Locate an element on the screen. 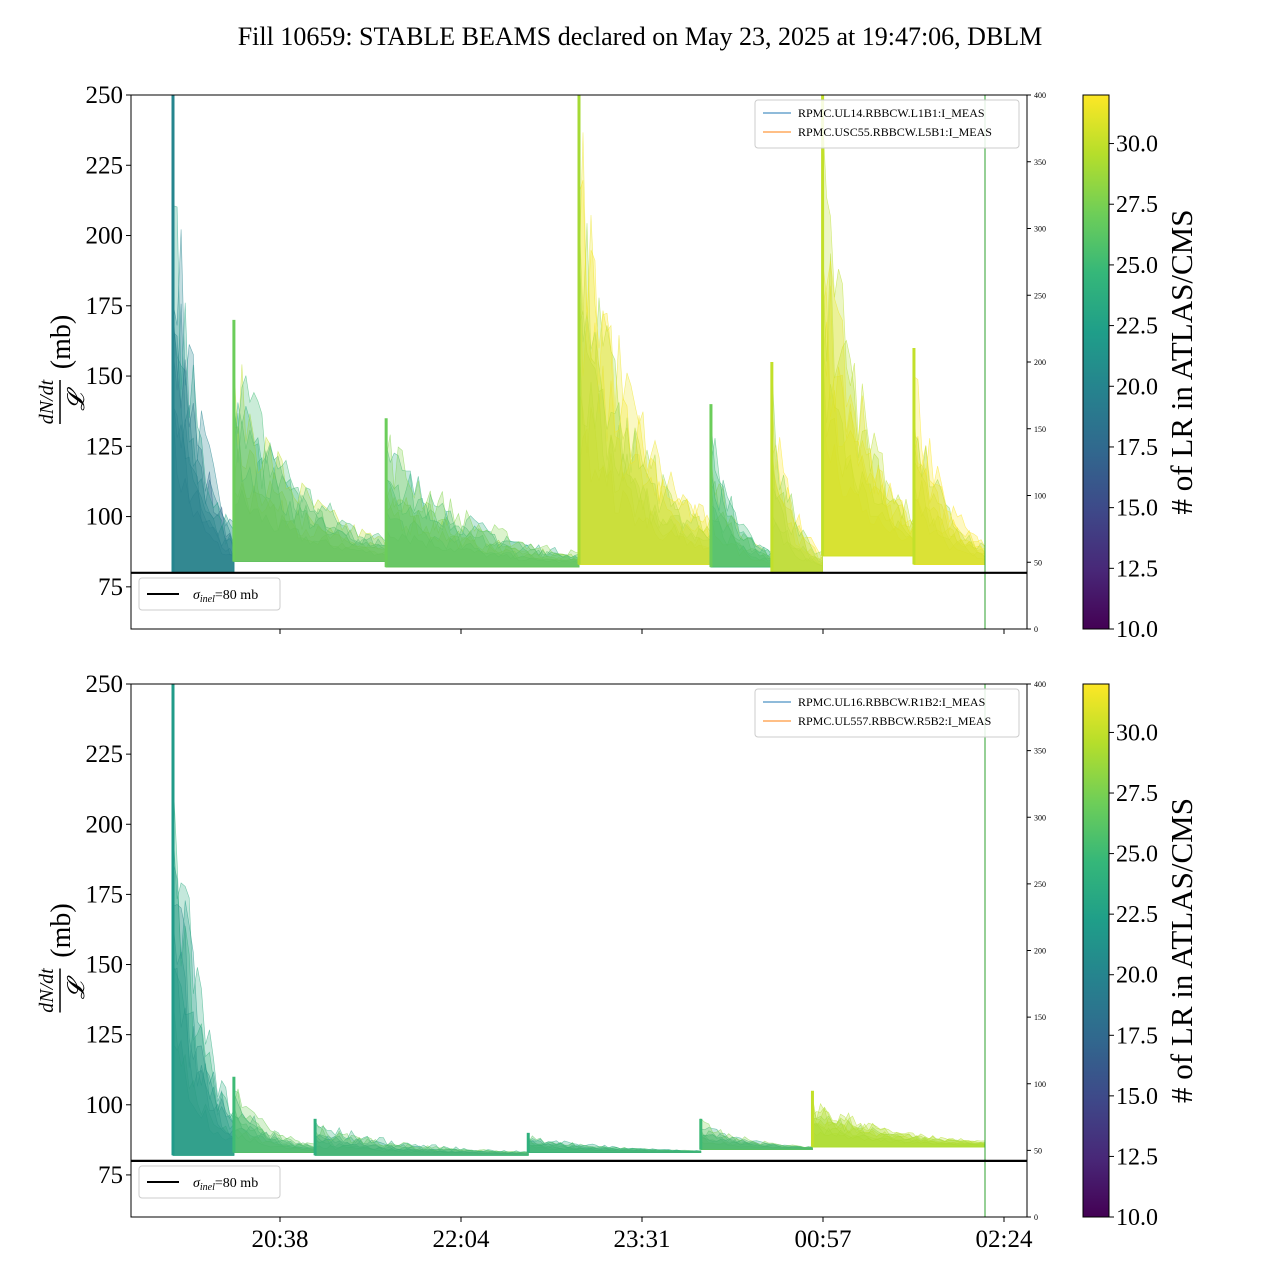  colorbar-tick-label: 20.0 is located at coordinates (1137, 976).